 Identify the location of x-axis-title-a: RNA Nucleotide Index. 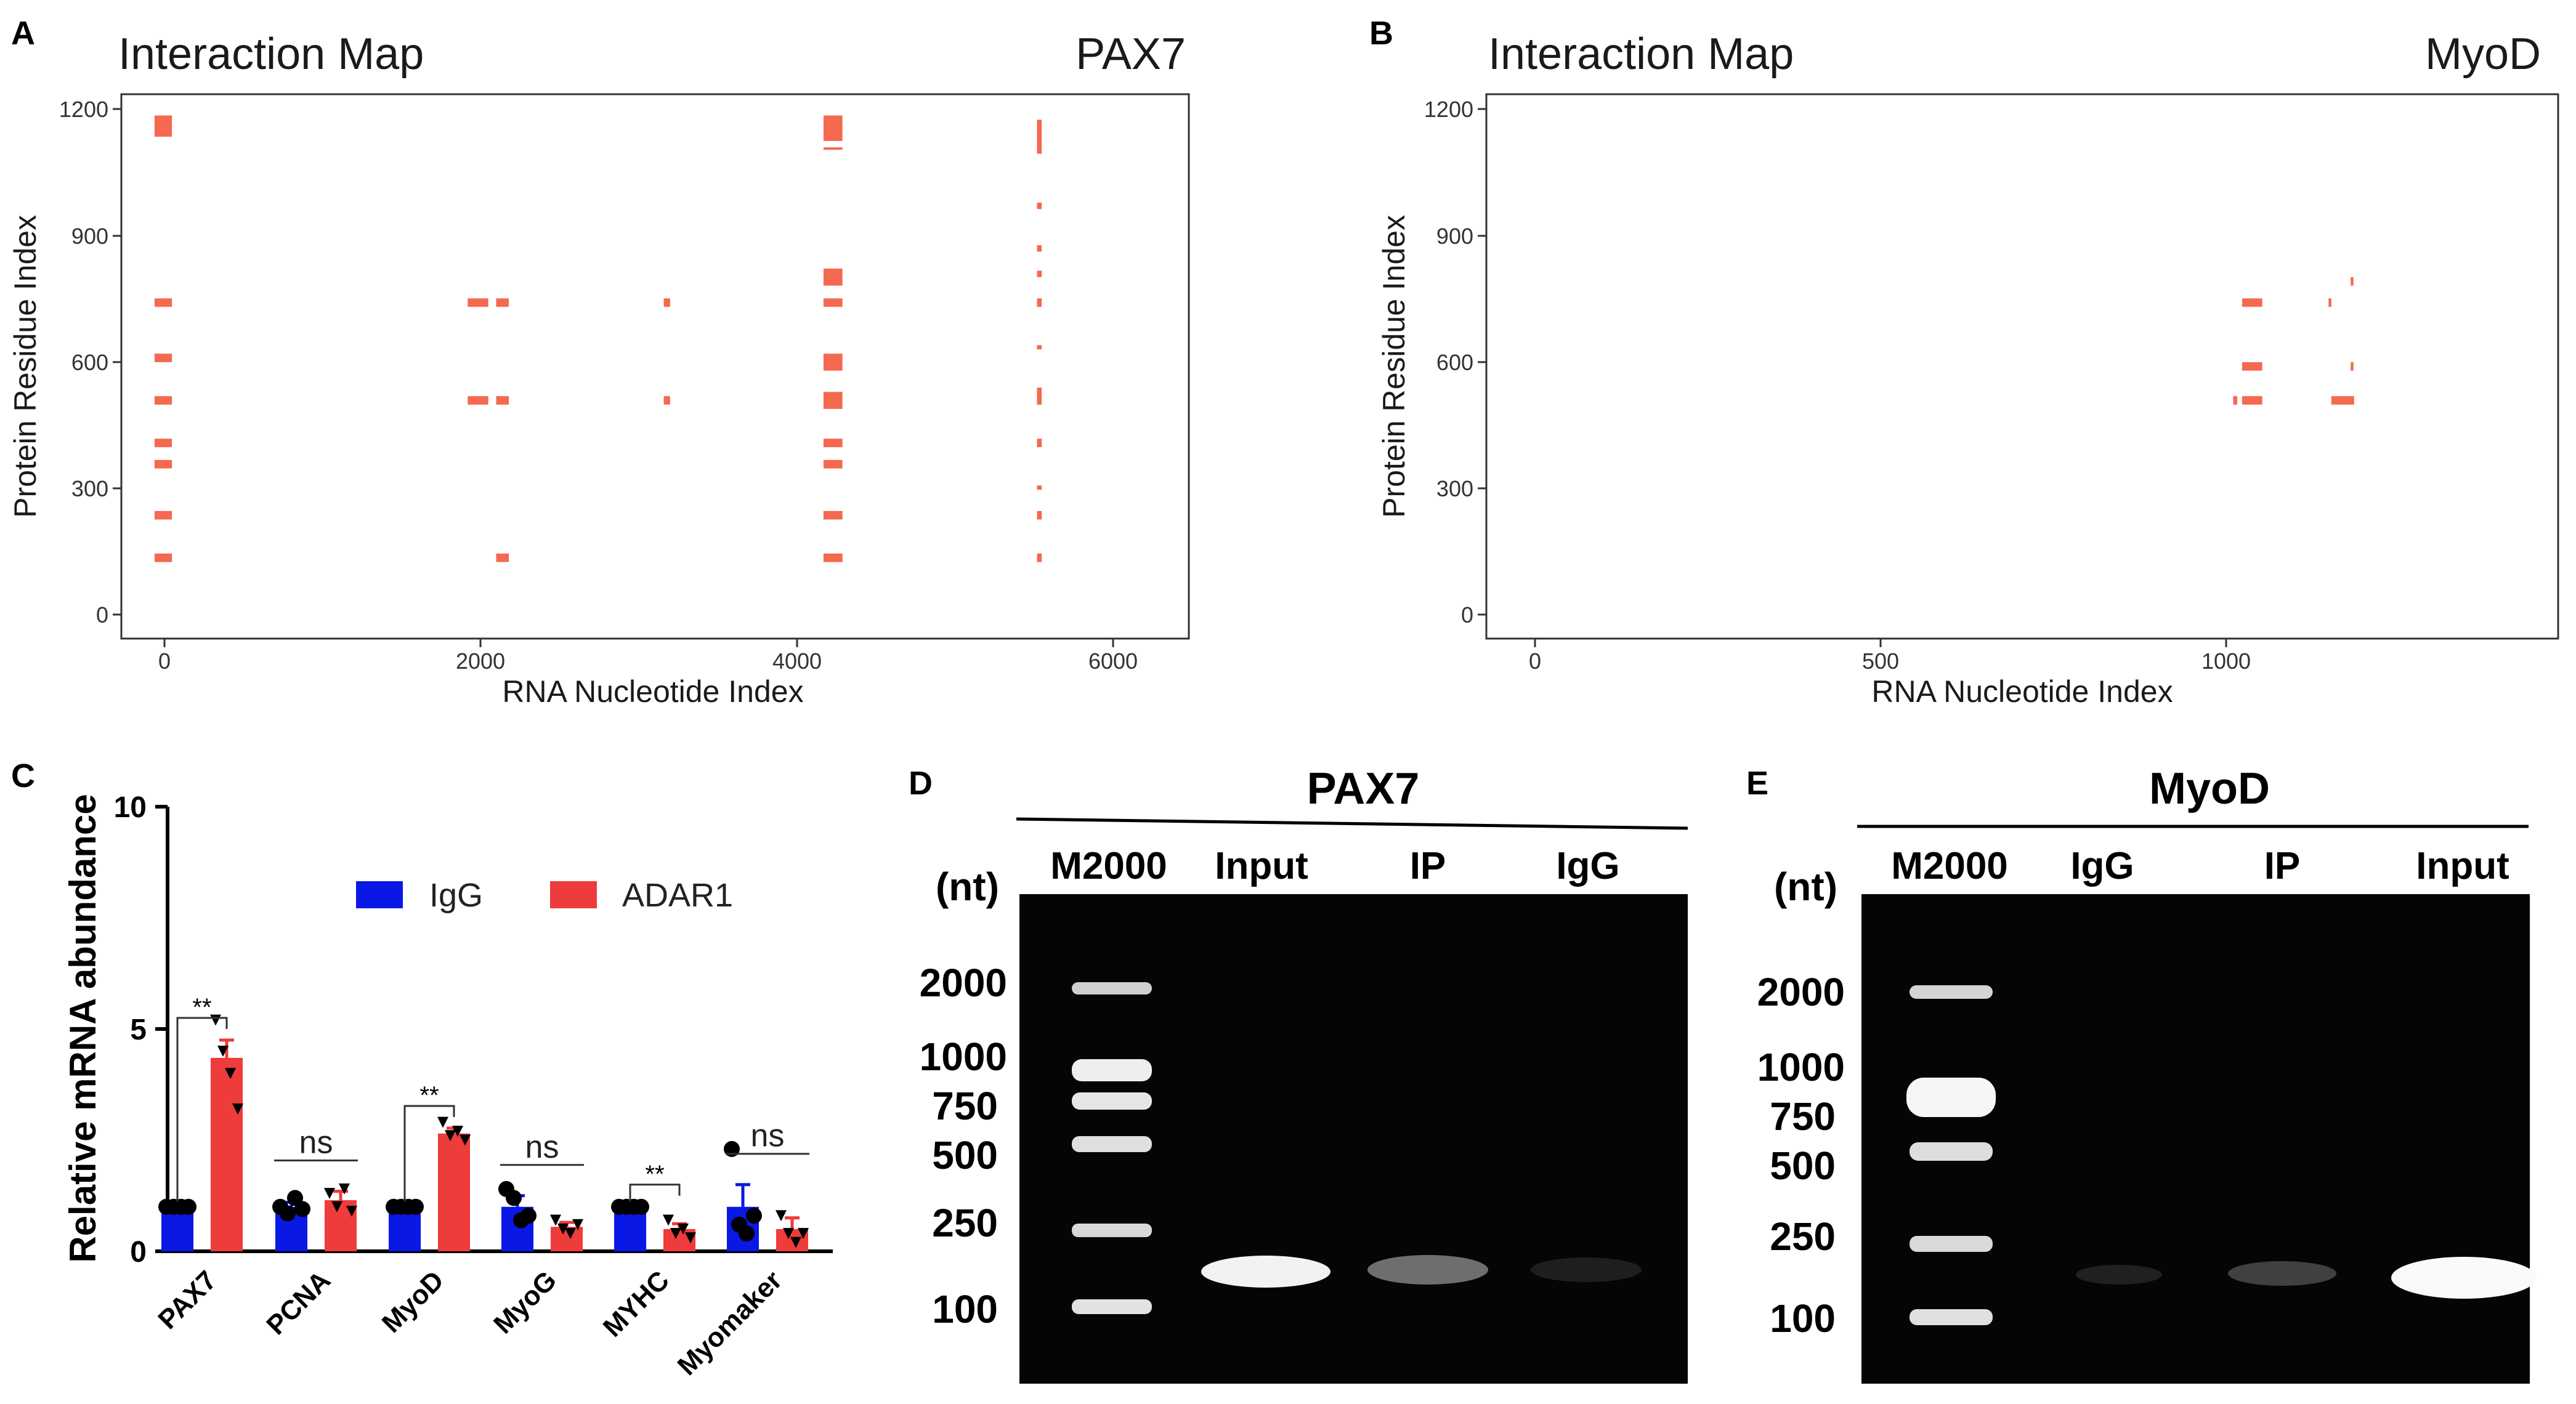
(652, 692).